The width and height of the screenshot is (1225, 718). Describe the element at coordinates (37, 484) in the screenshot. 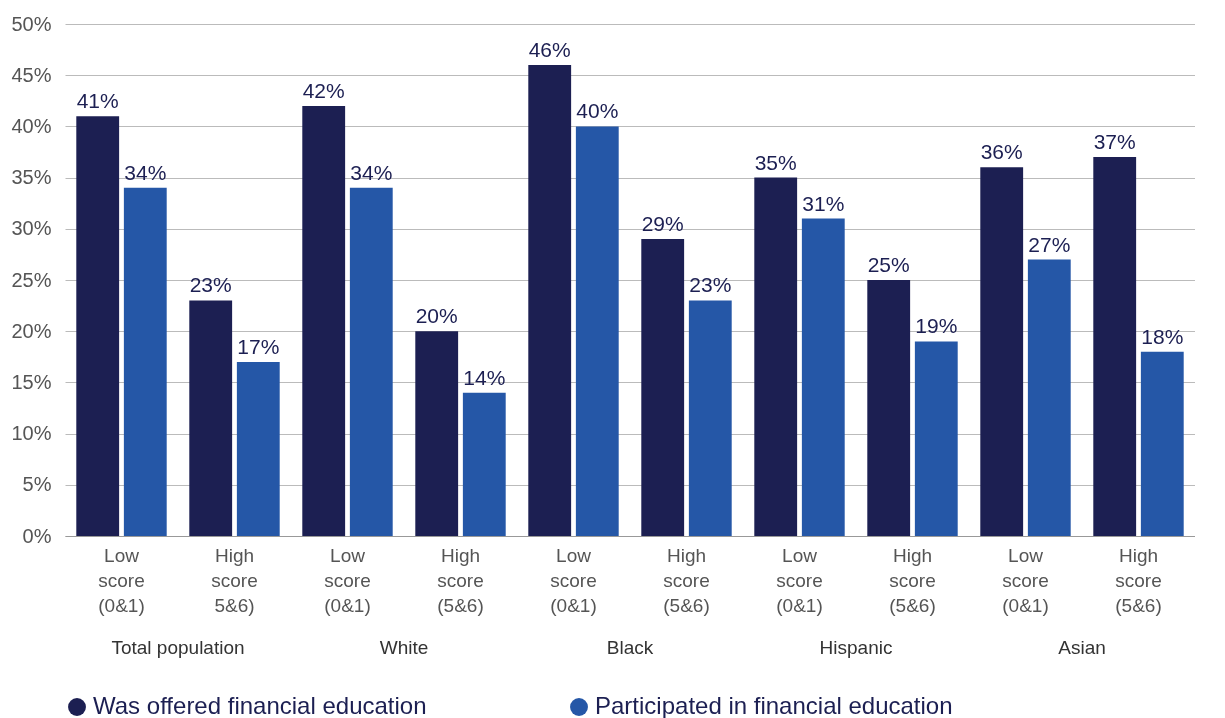

I see `y-tick-label: 5%` at that location.